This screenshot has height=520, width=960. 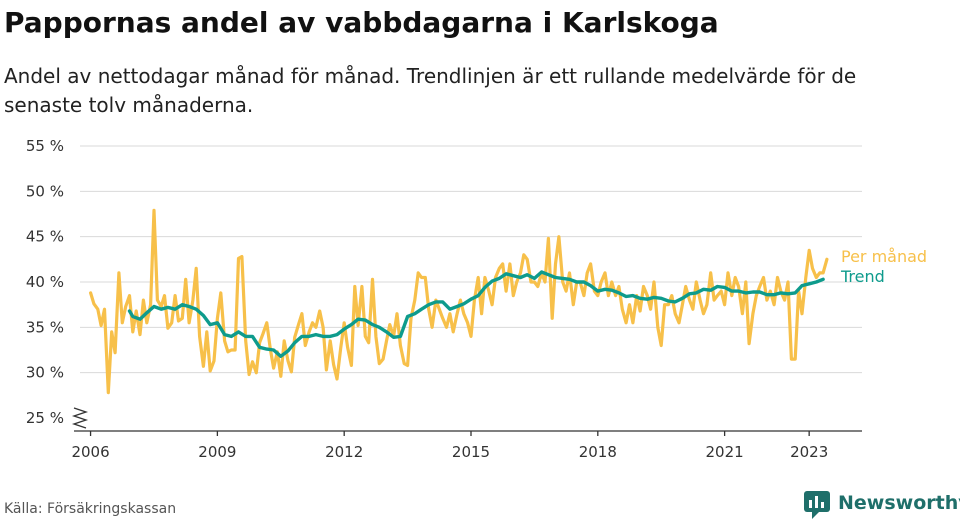 I want to click on y-axis-tick-labels: 25 % 30 % 35 % 40 % 45 % 50 % 55 %, so click(x=45, y=282).